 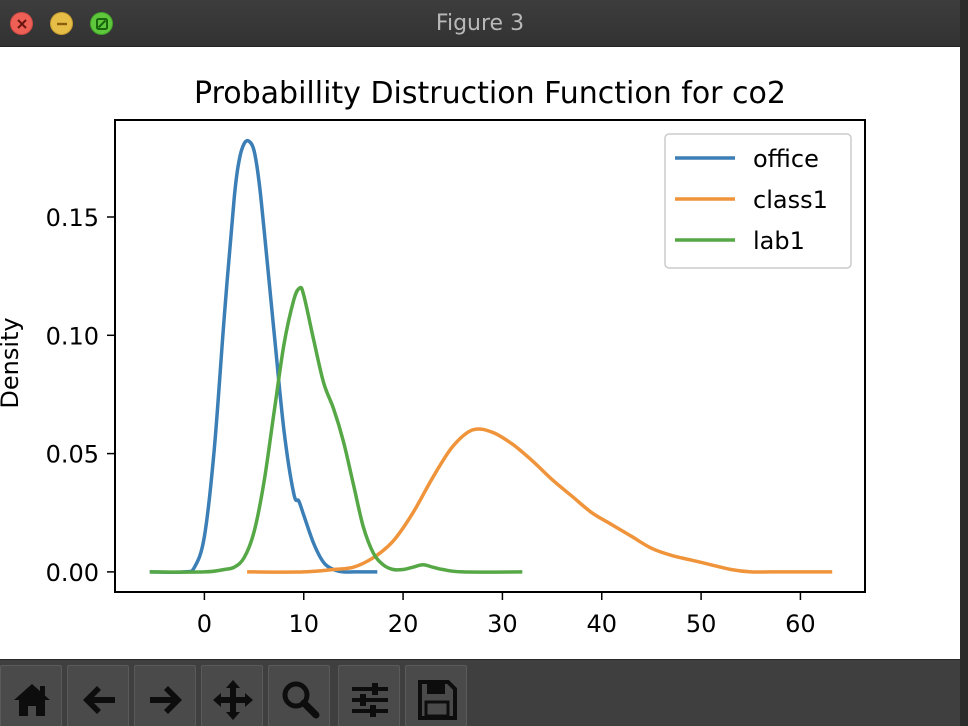 I want to click on x-tick-label: 40, so click(x=601, y=624).